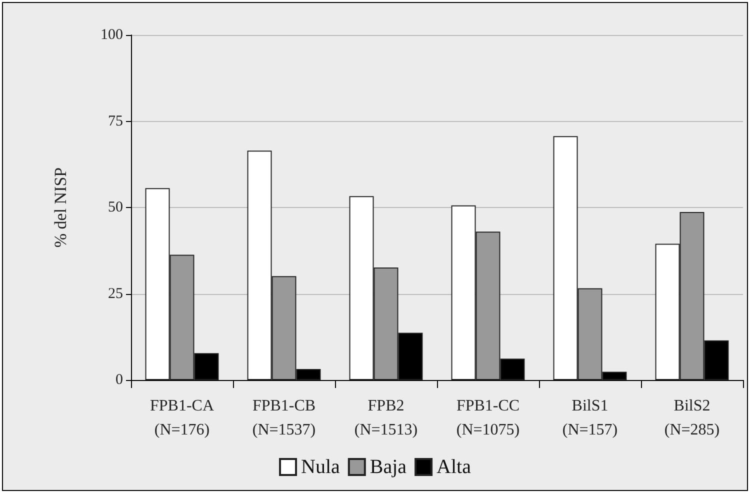 This screenshot has height=495, width=752. Describe the element at coordinates (115, 294) in the screenshot. I see `y-tick-label: 25` at that location.